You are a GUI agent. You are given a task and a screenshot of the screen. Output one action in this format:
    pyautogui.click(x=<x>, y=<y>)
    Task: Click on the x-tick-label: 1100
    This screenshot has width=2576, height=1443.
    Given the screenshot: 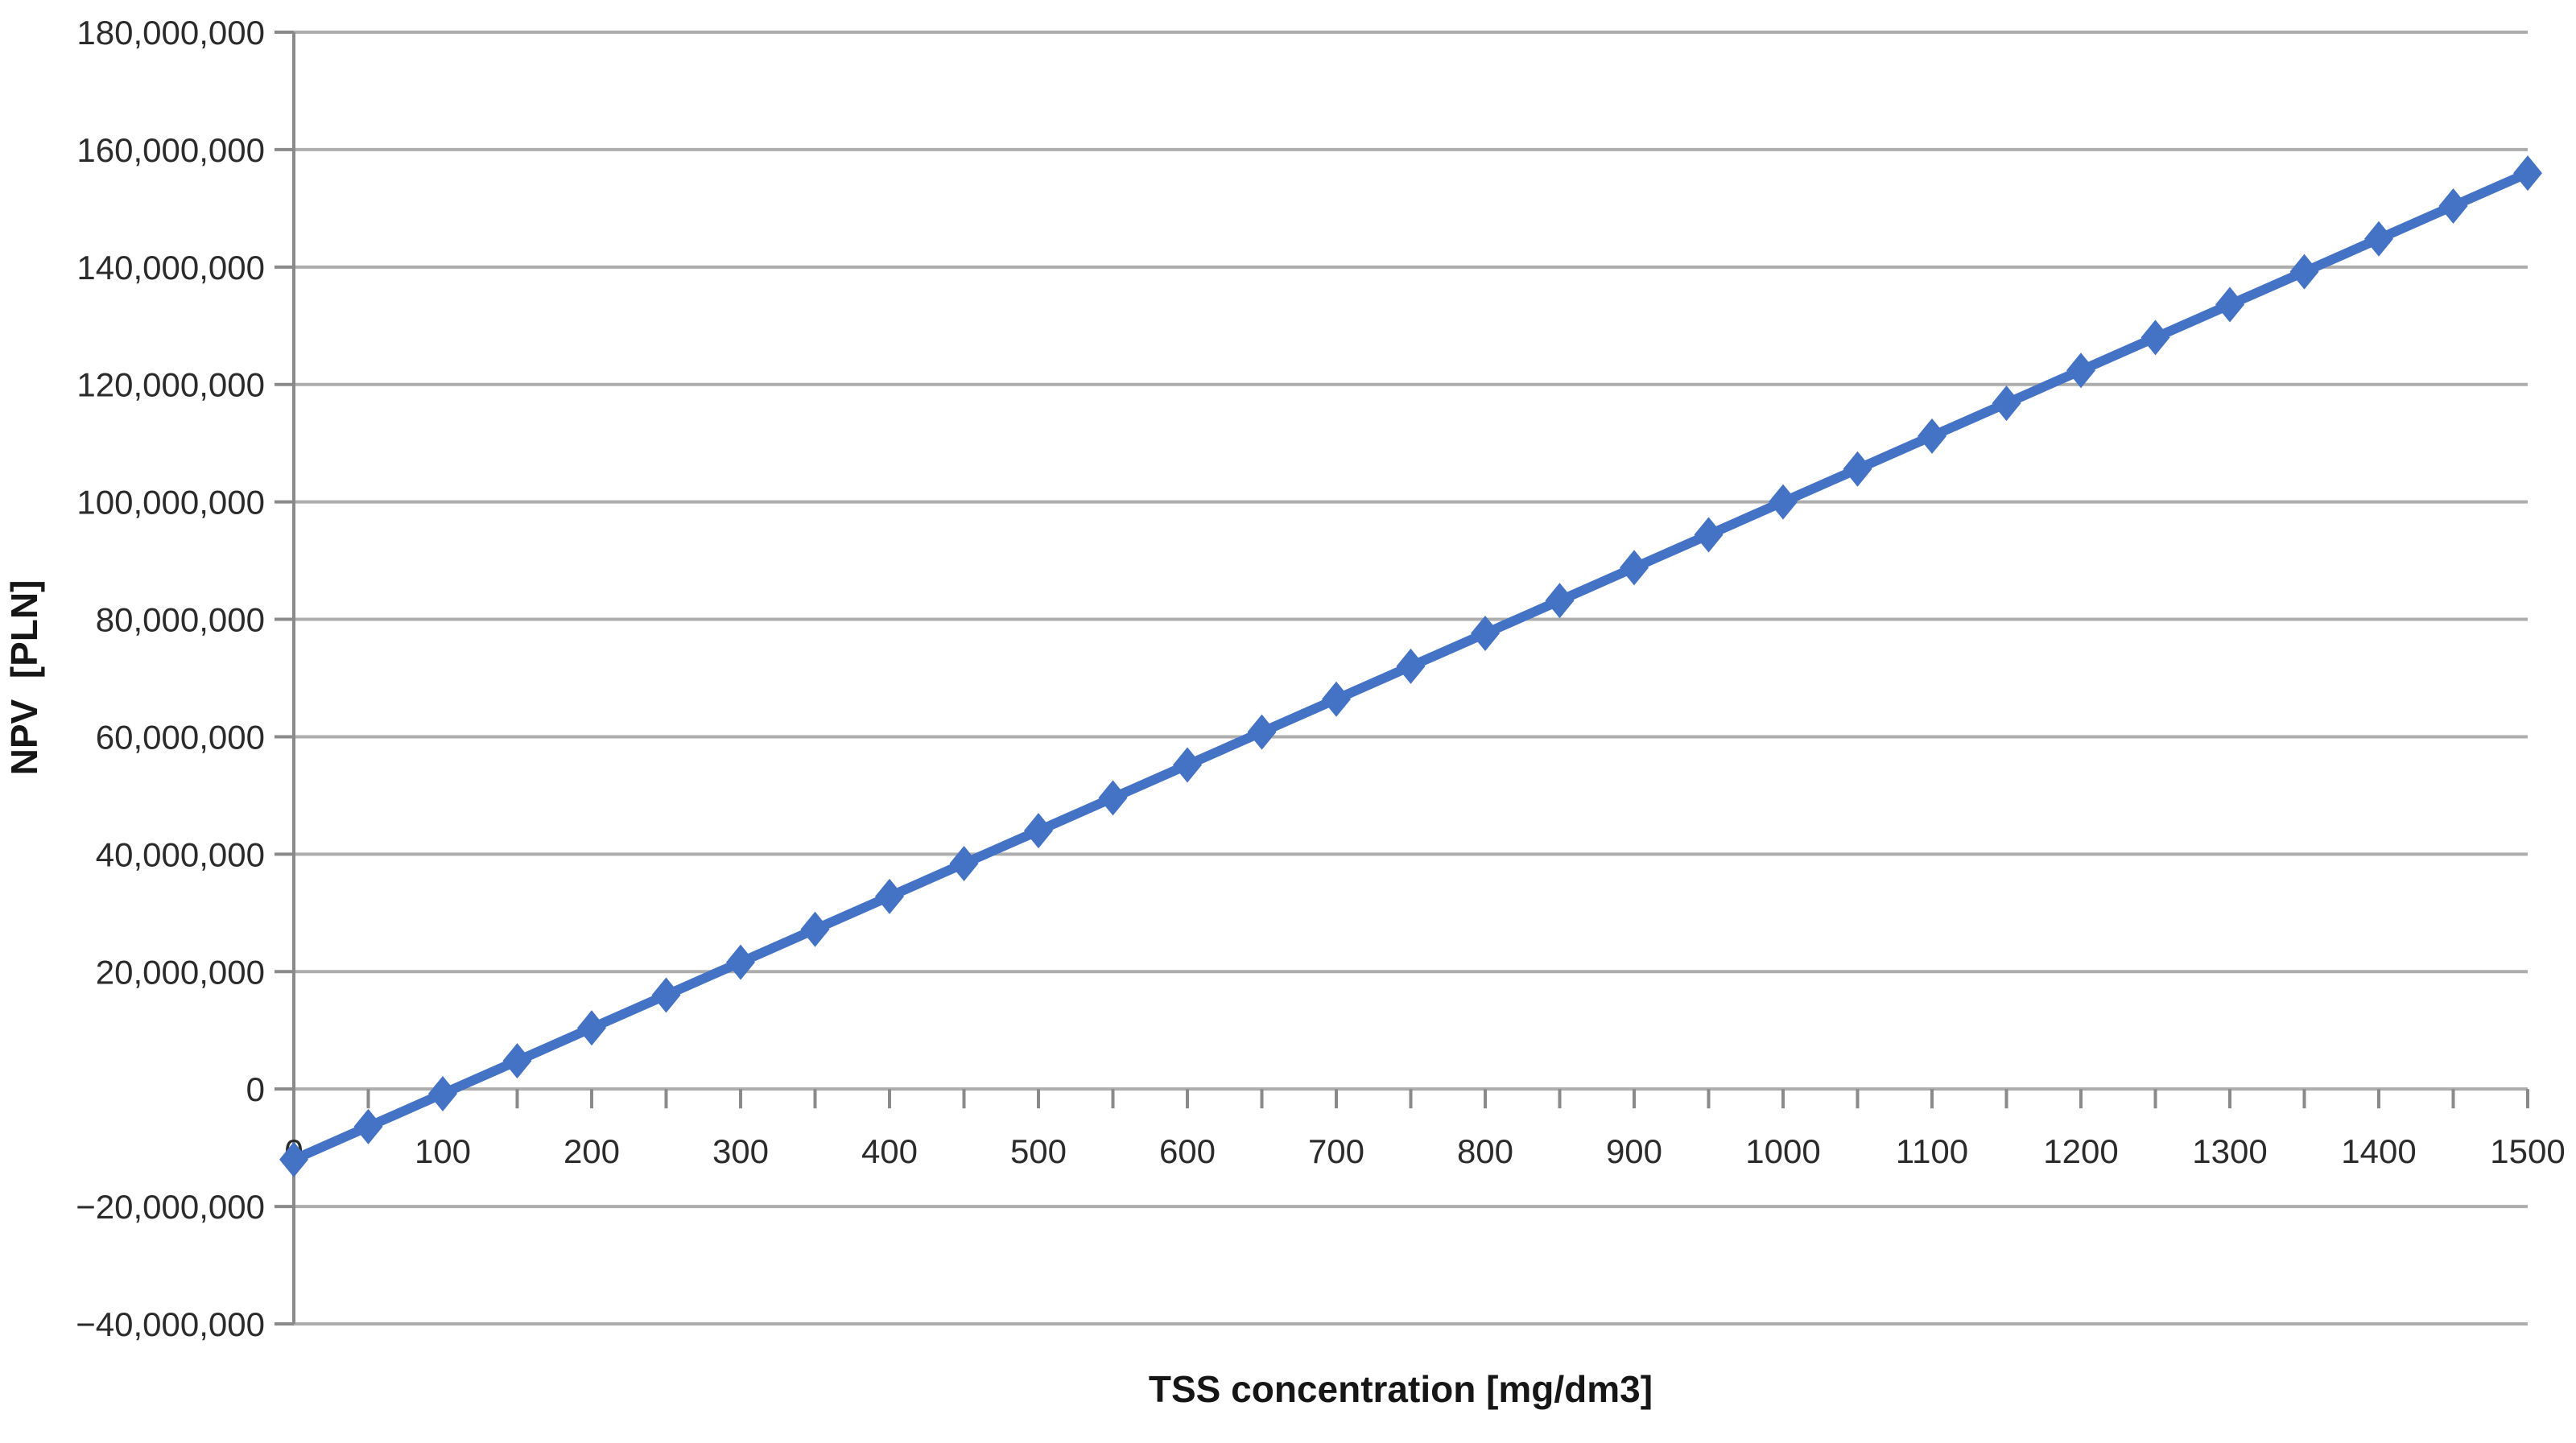 What is the action you would take?
    pyautogui.click(x=1932, y=1151)
    